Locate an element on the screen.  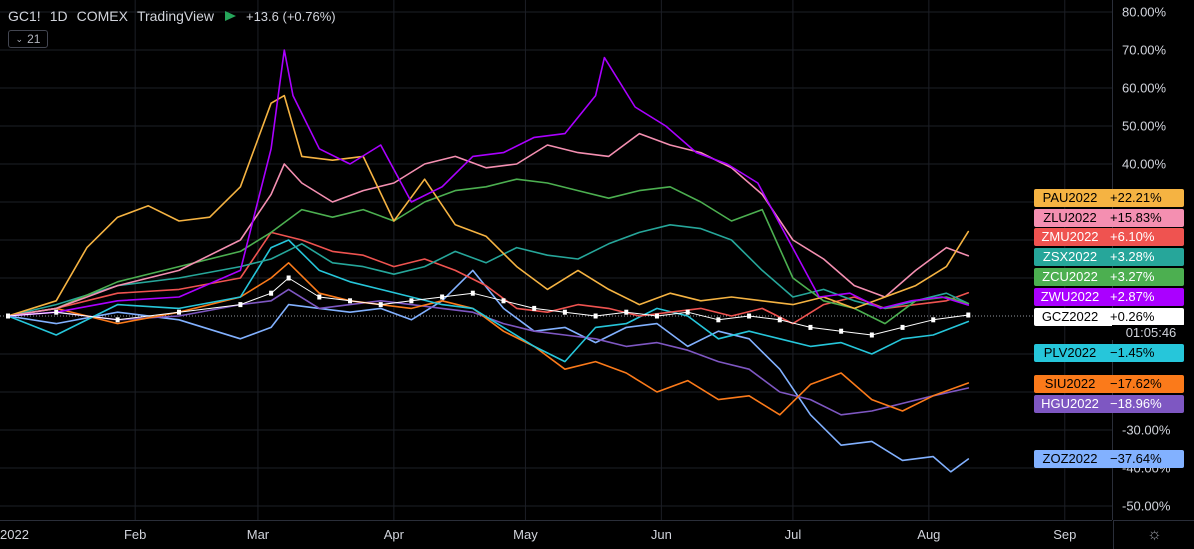
series-tag-name: ZLU2022 is located at coordinates (1070, 218).